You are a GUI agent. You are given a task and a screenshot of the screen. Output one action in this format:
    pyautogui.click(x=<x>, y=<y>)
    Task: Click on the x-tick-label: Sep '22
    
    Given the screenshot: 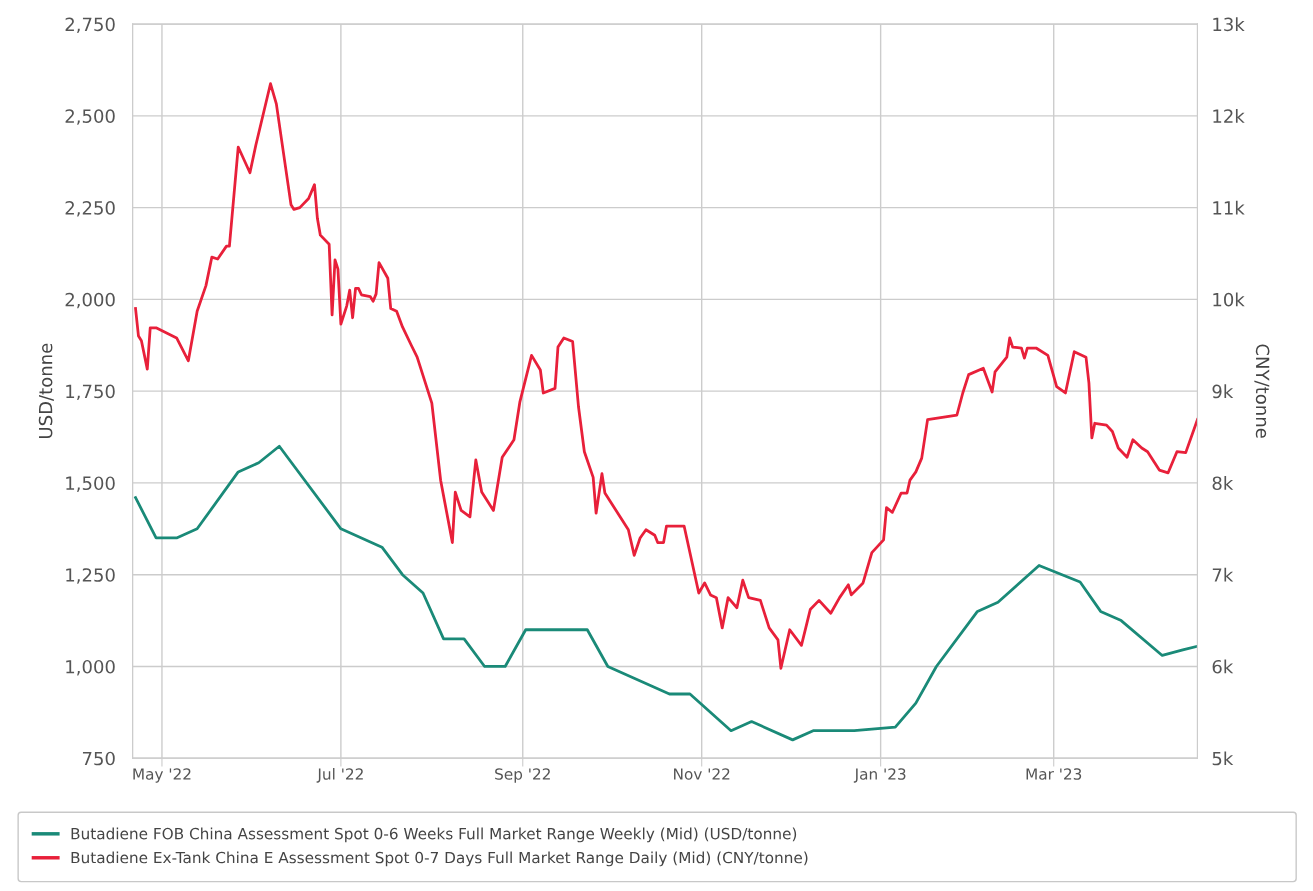 What is the action you would take?
    pyautogui.click(x=522, y=775)
    